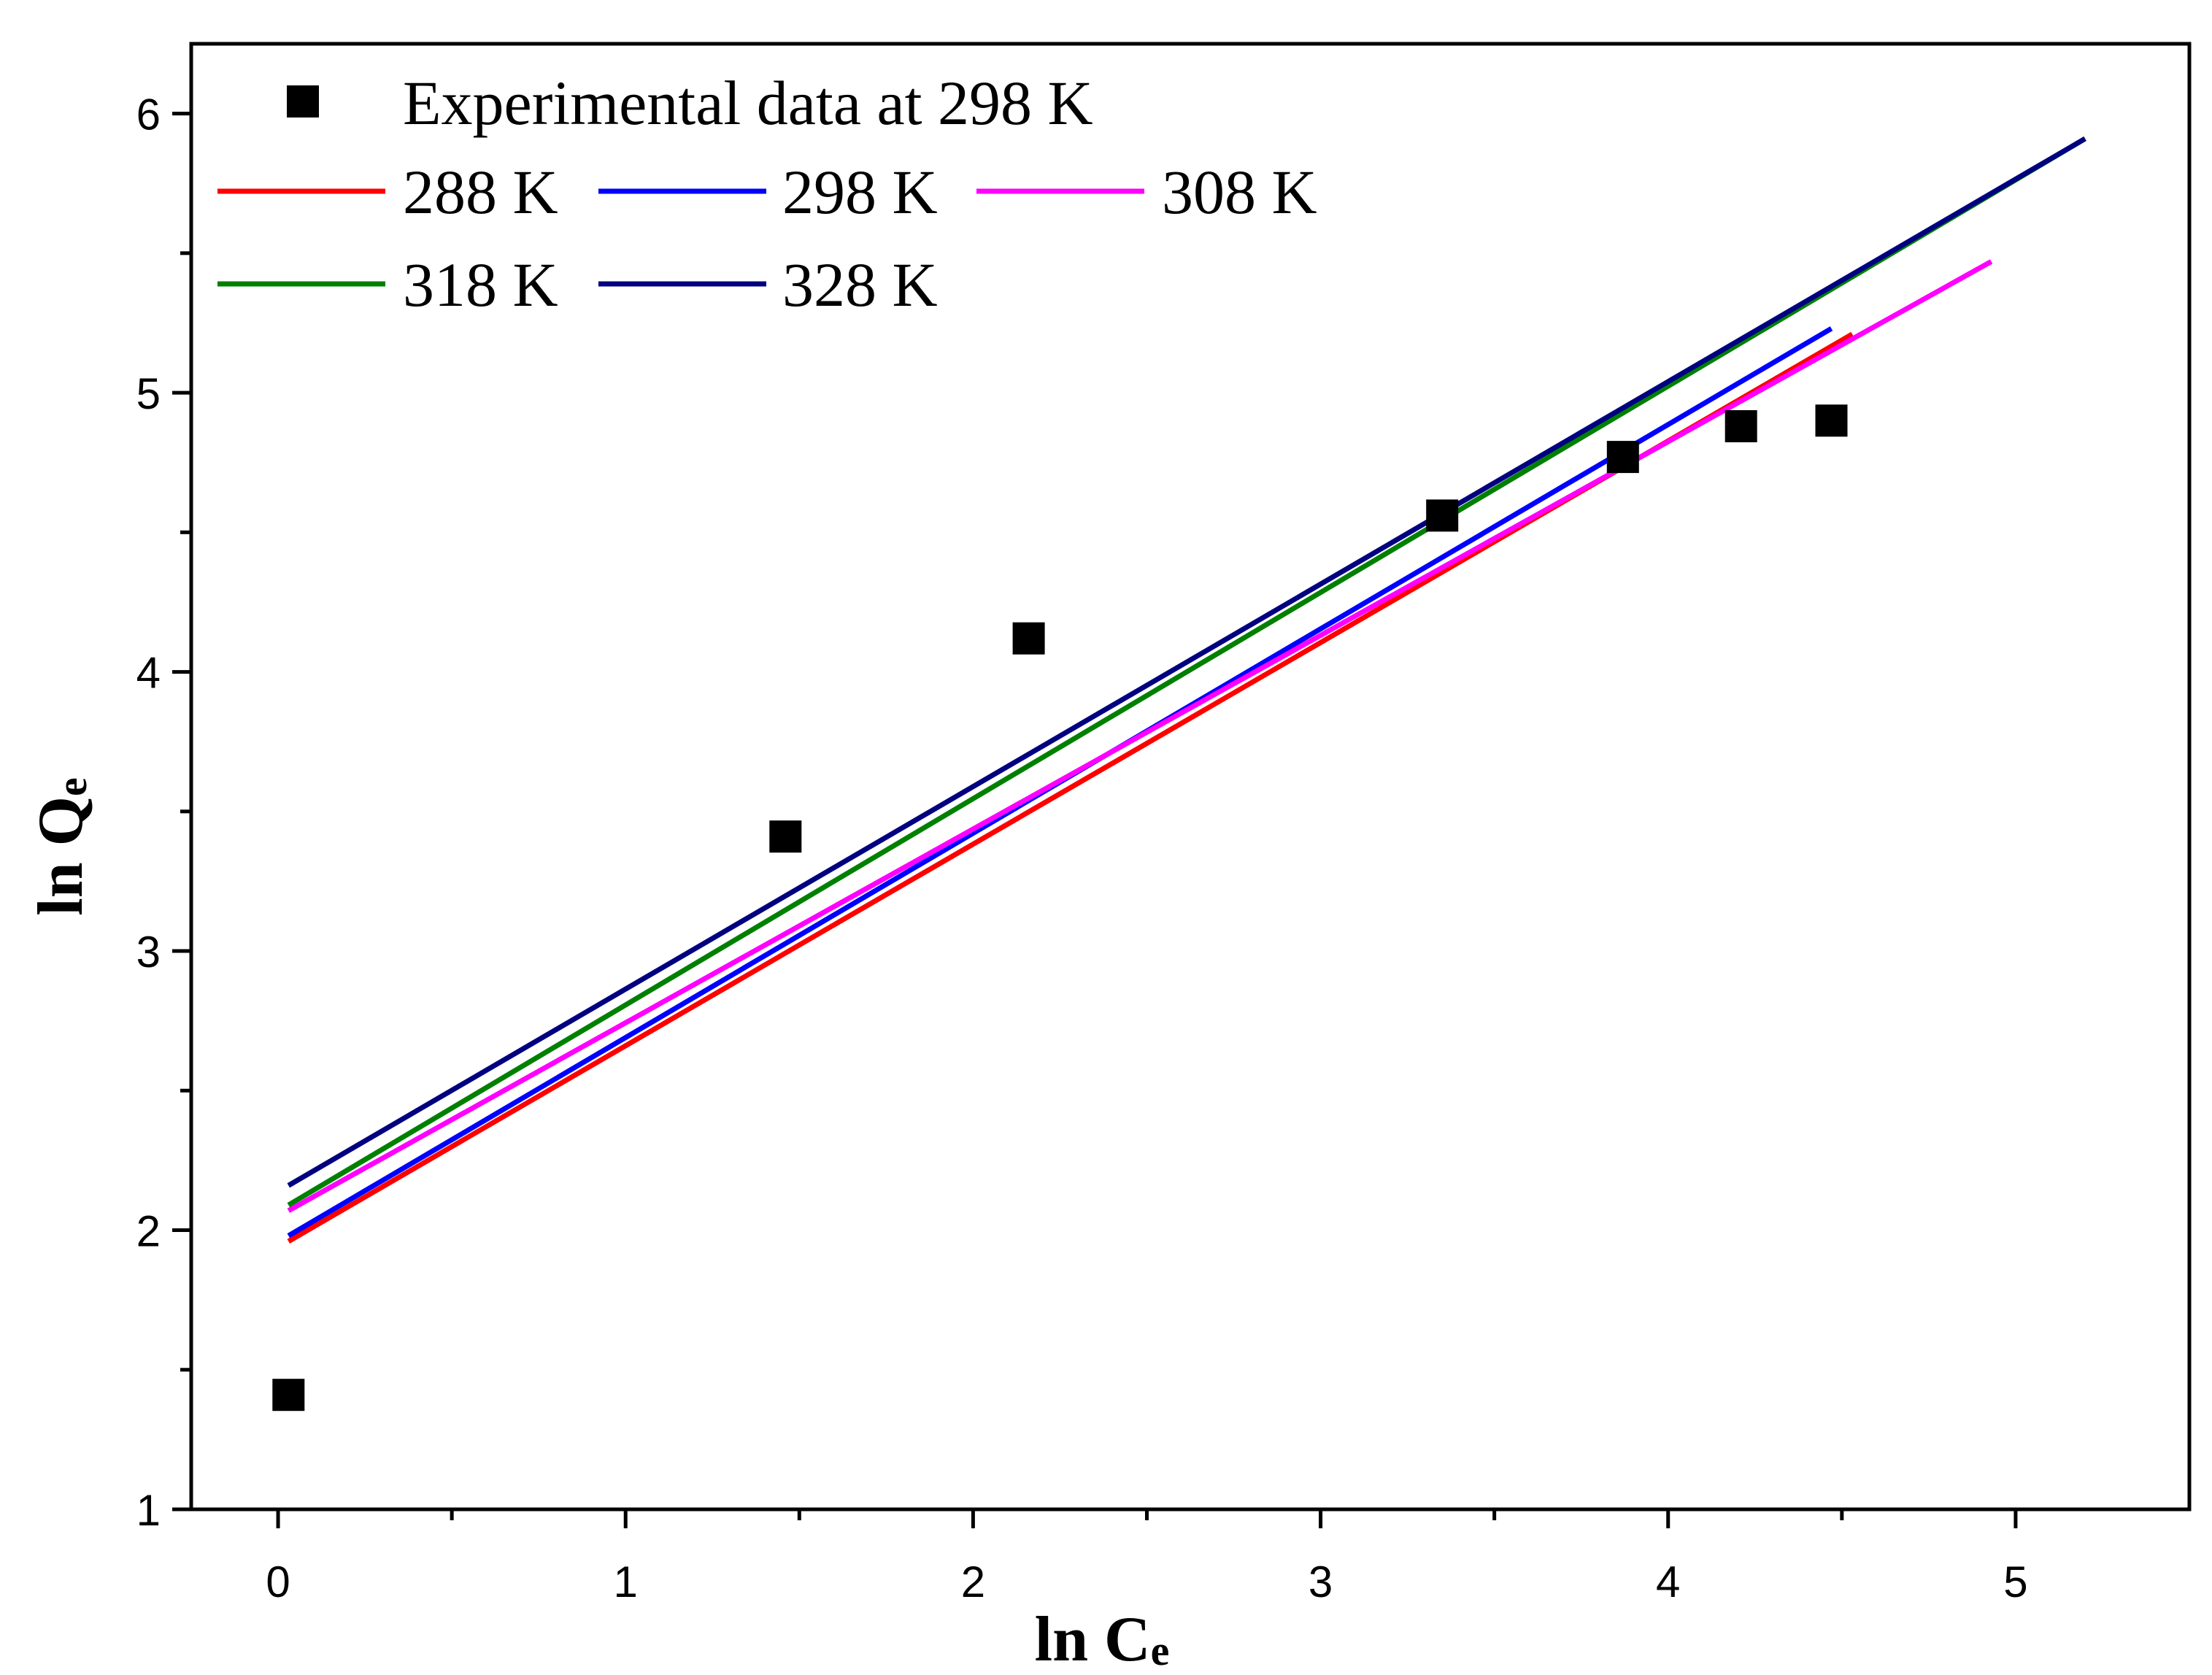 Image resolution: width=2212 pixels, height=1675 pixels. What do you see at coordinates (480, 192) in the screenshot?
I see `legend-label-288k: 288 K` at bounding box center [480, 192].